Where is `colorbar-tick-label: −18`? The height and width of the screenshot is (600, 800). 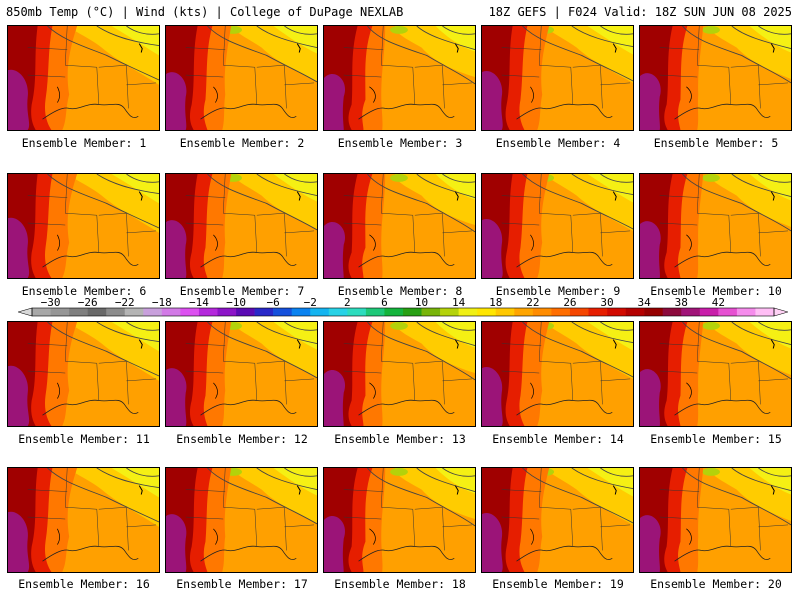
colorbar-tick-label: −18 is located at coordinates (162, 302).